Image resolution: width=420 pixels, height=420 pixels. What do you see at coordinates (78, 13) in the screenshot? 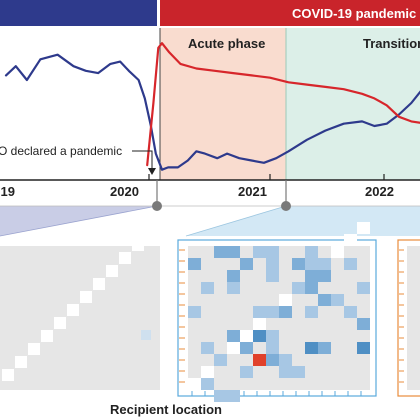
I see `pre-pandemic-bar` at bounding box center [78, 13].